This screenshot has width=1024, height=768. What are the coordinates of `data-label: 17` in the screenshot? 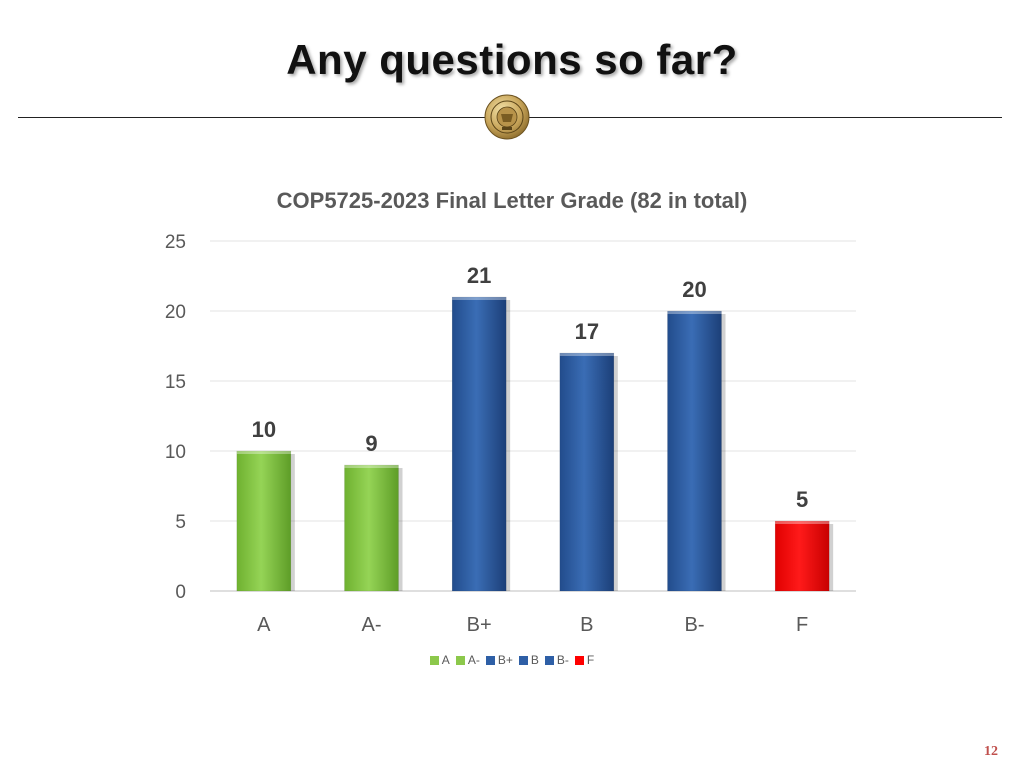 It's located at (587, 331).